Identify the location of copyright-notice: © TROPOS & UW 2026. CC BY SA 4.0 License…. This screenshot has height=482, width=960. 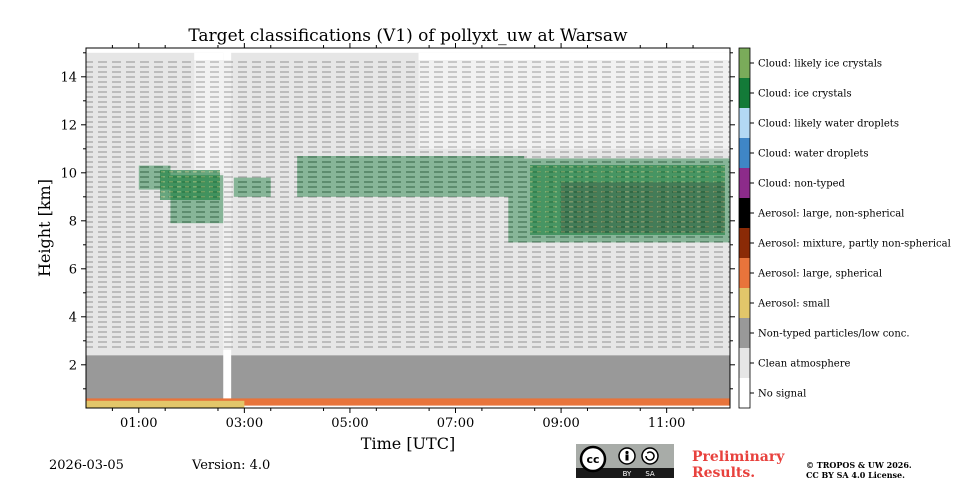
(859, 470).